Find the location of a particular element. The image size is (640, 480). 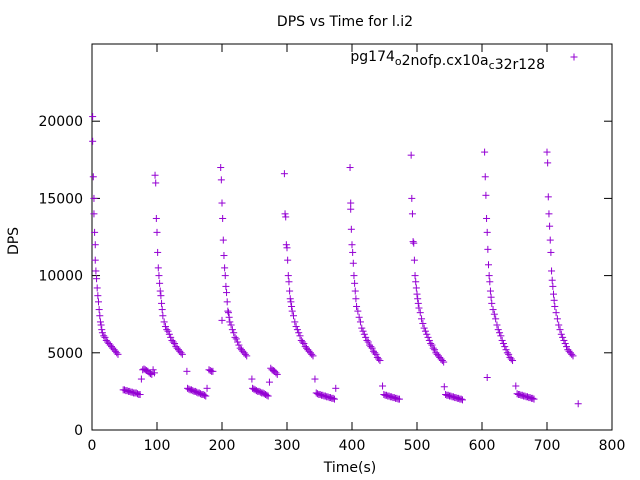

legend-marker is located at coordinates (574, 57).